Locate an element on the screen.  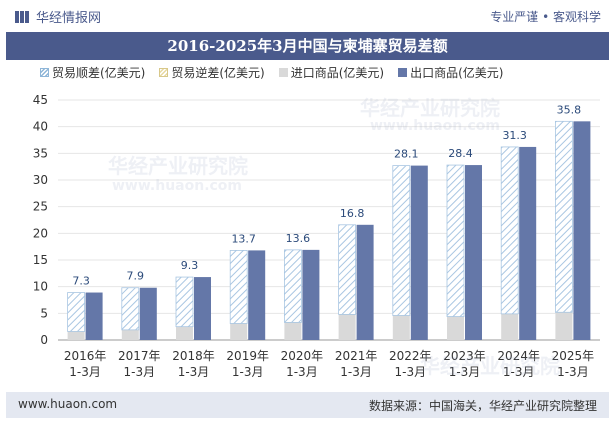
chart-title: 2016-2025年3月中国与柬埔寨贸易差额 is located at coordinates (307, 46).